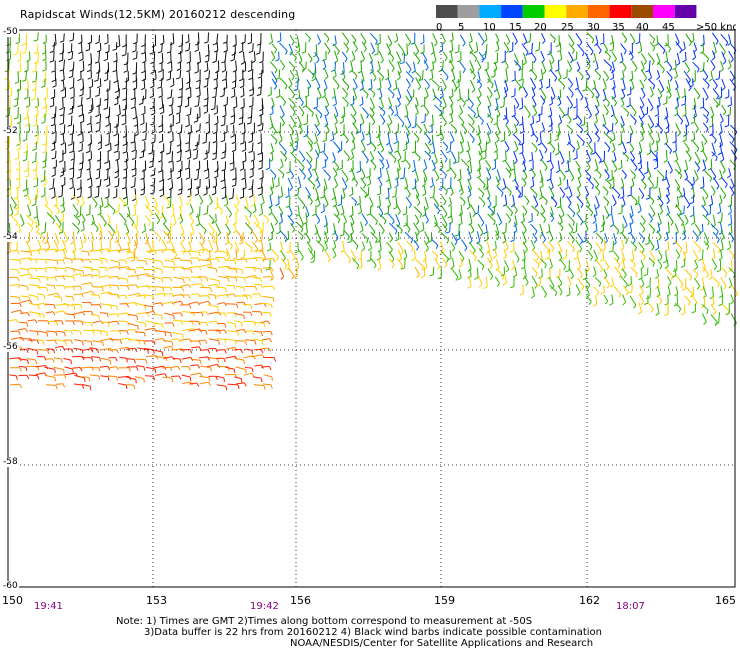 This screenshot has width=740, height=650. Describe the element at coordinates (598, 11) in the screenshot. I see `colorbar-swatch` at that location.